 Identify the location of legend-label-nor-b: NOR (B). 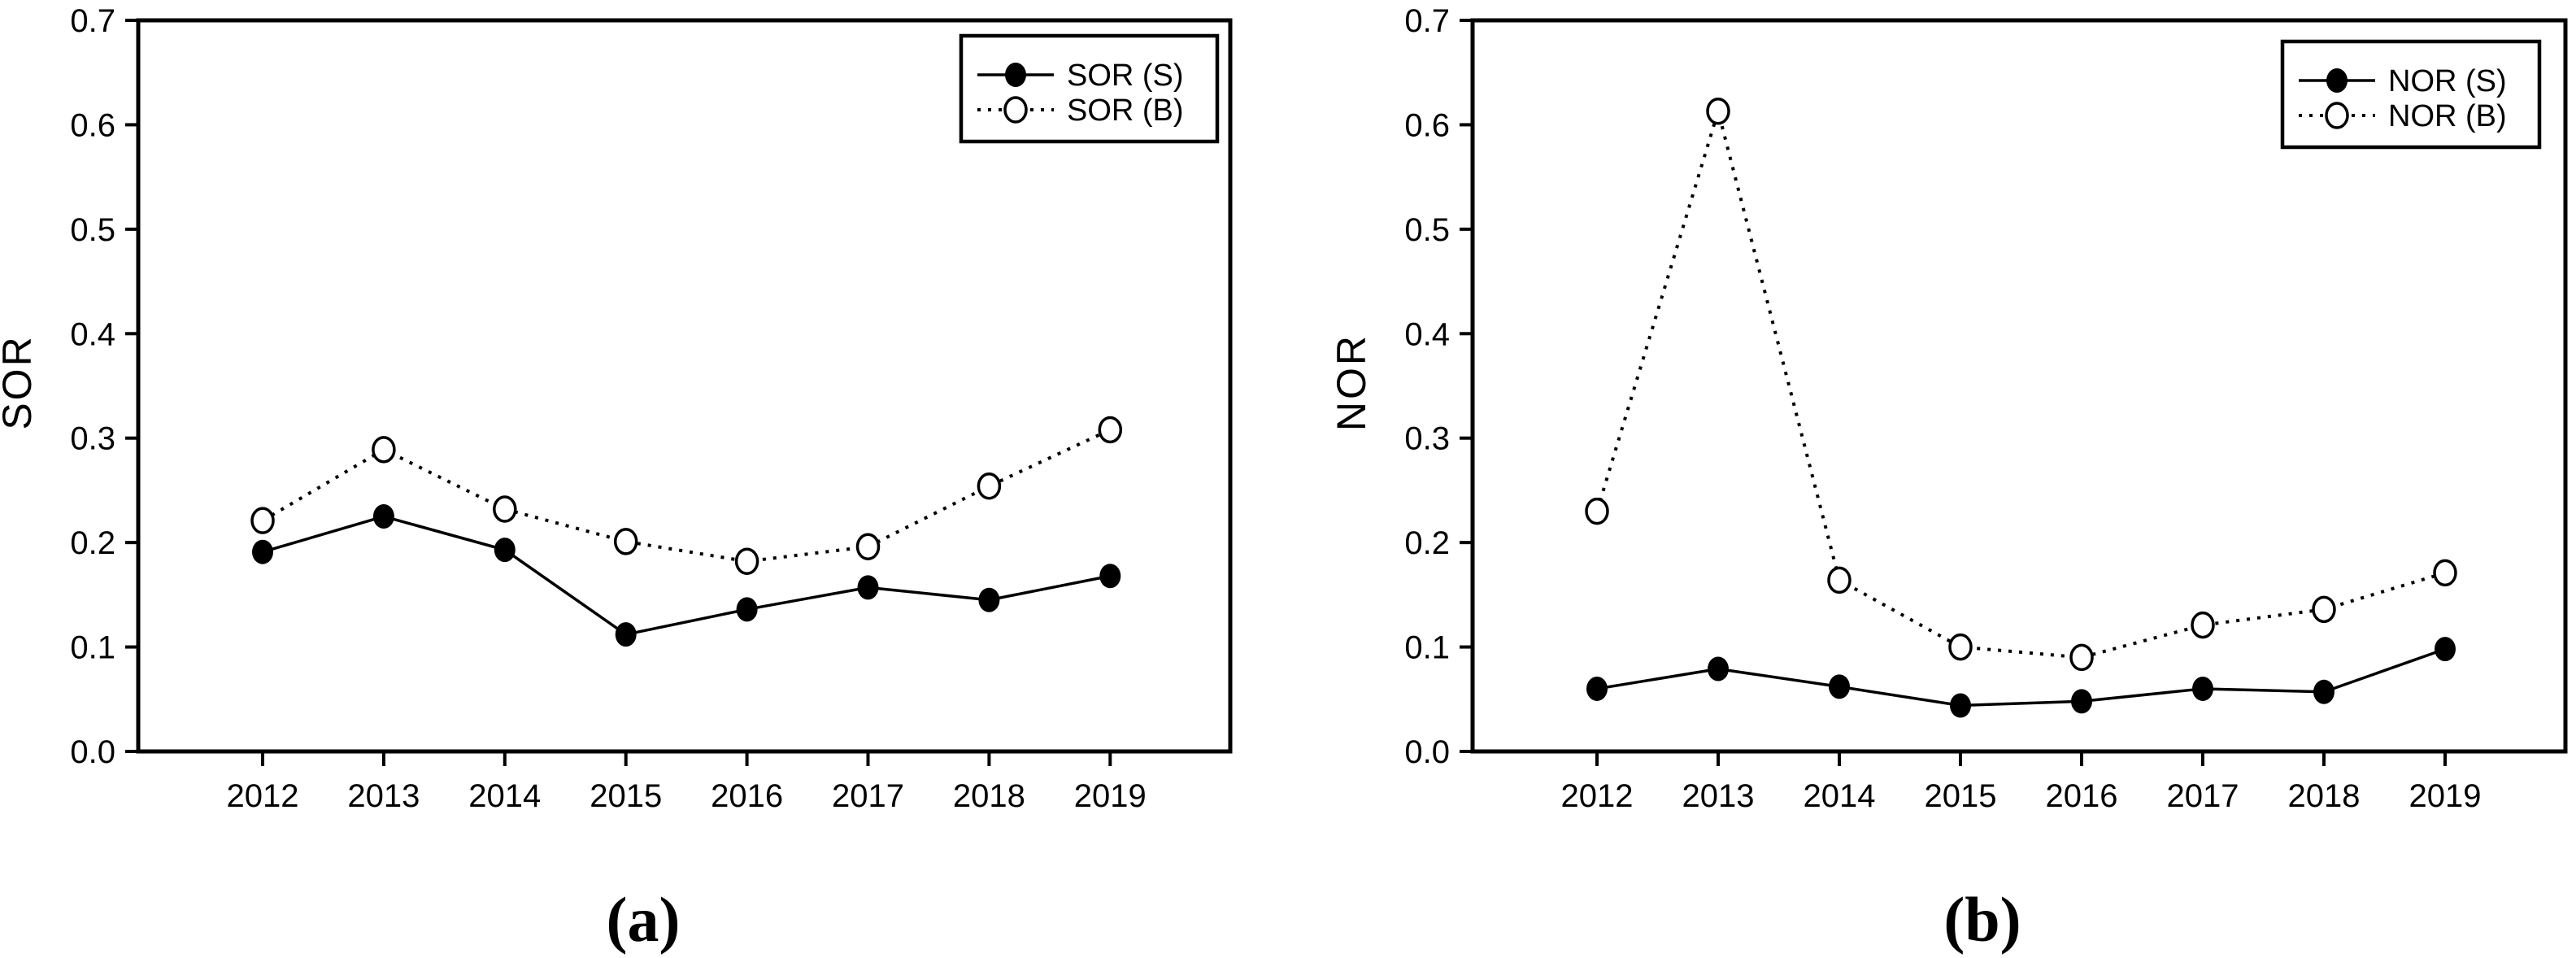
(2448, 116).